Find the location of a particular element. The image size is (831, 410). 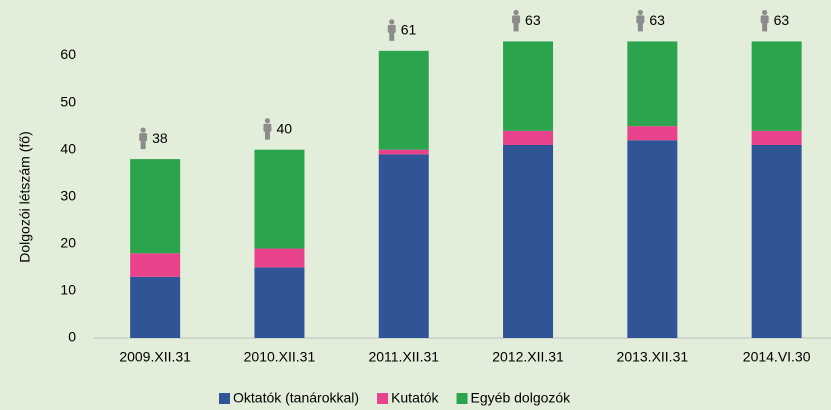

x-tick-label: 2010.XII.31 is located at coordinates (280, 357).